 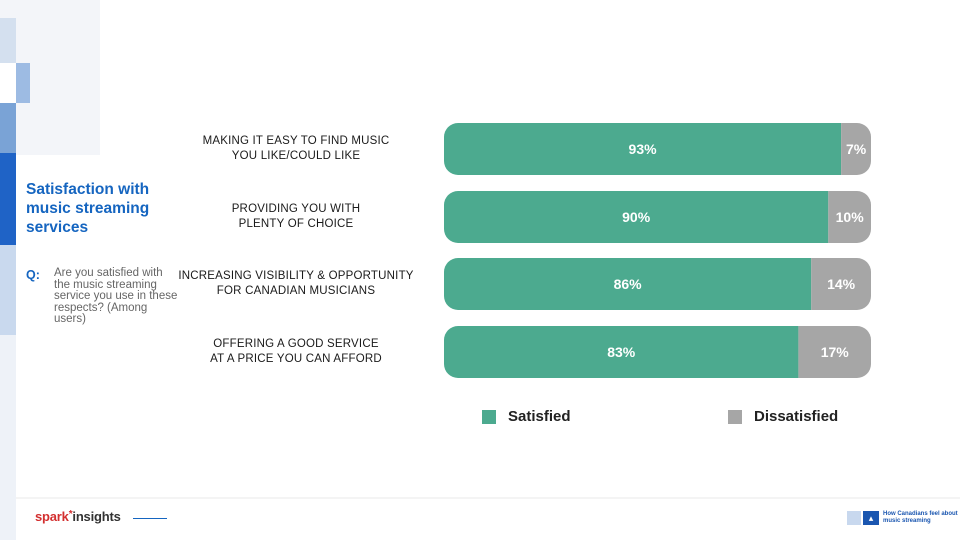 What do you see at coordinates (296, 141) in the screenshot?
I see `category-label-line: MAKING IT EASY TO FIND MUSIC` at bounding box center [296, 141].